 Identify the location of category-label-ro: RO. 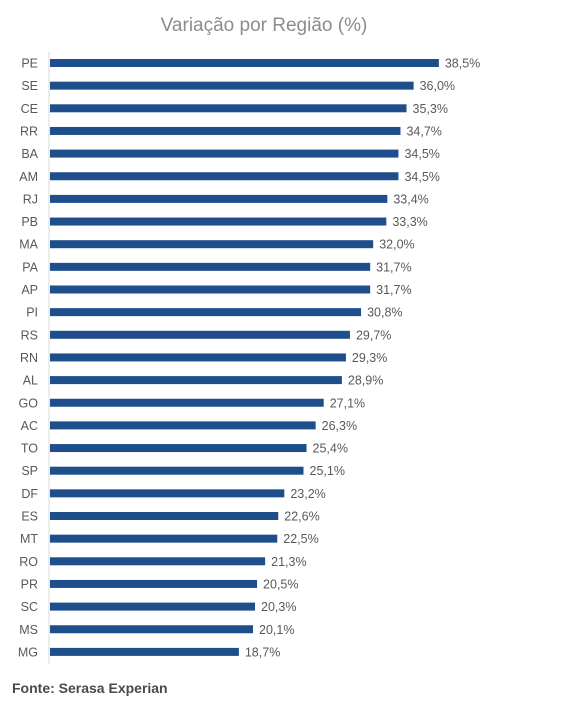
(28, 562).